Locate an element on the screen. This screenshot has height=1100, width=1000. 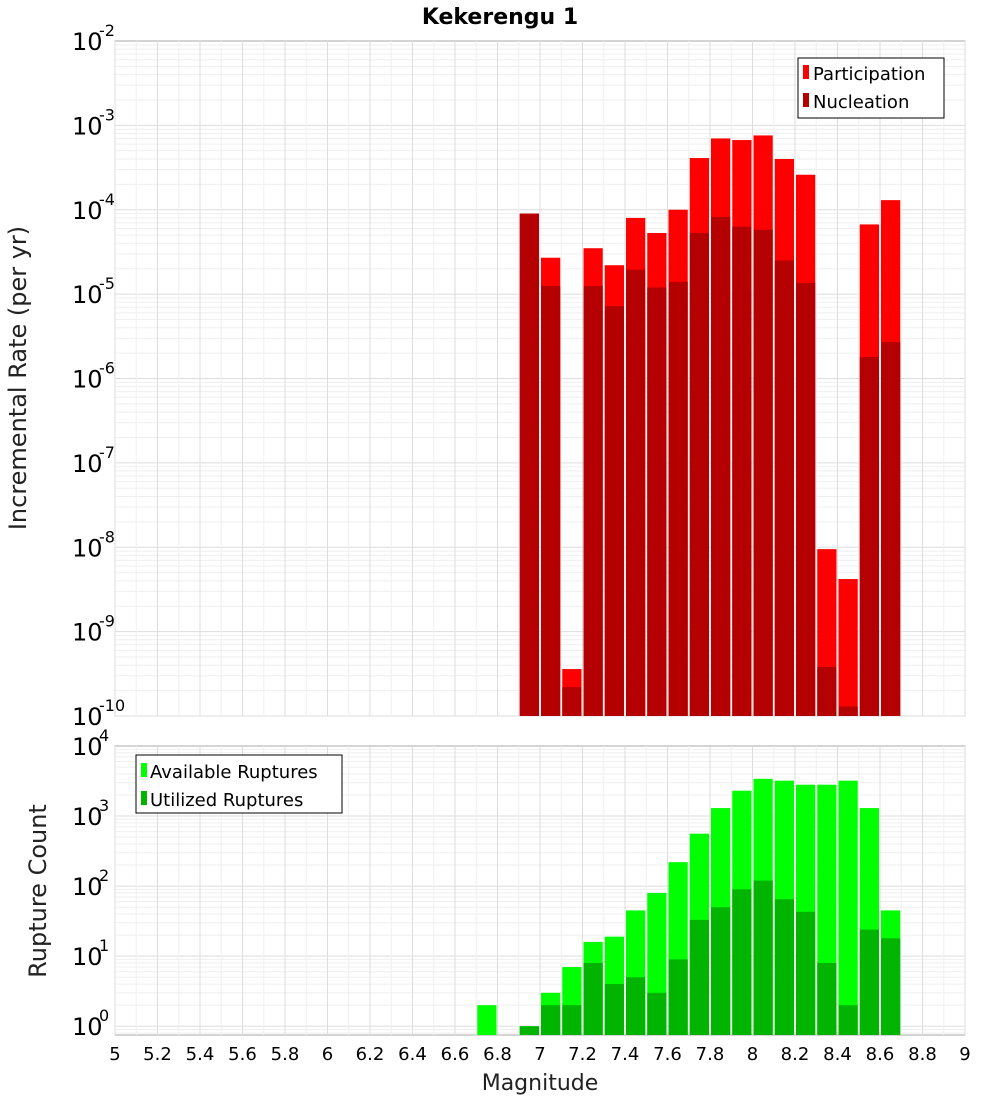
legend-swatch-utilized-ruptures is located at coordinates (144, 798).